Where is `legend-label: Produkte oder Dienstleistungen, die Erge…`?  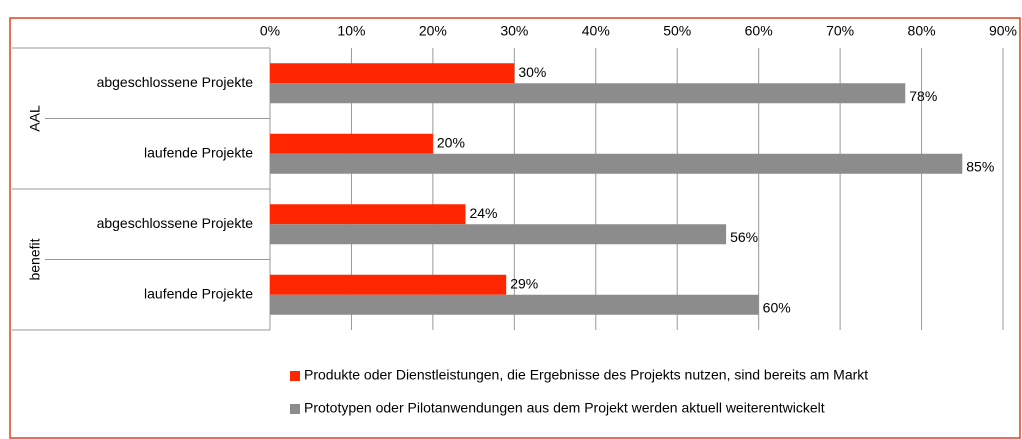
legend-label: Produkte oder Dienstleistungen, die Erge… is located at coordinates (586, 375).